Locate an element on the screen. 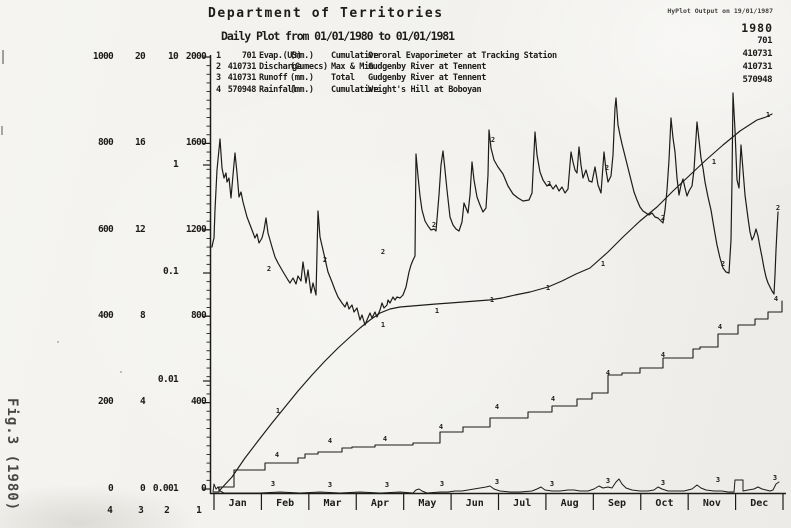  y-axis-tick-label: 0.01 is located at coordinates (168, 379).